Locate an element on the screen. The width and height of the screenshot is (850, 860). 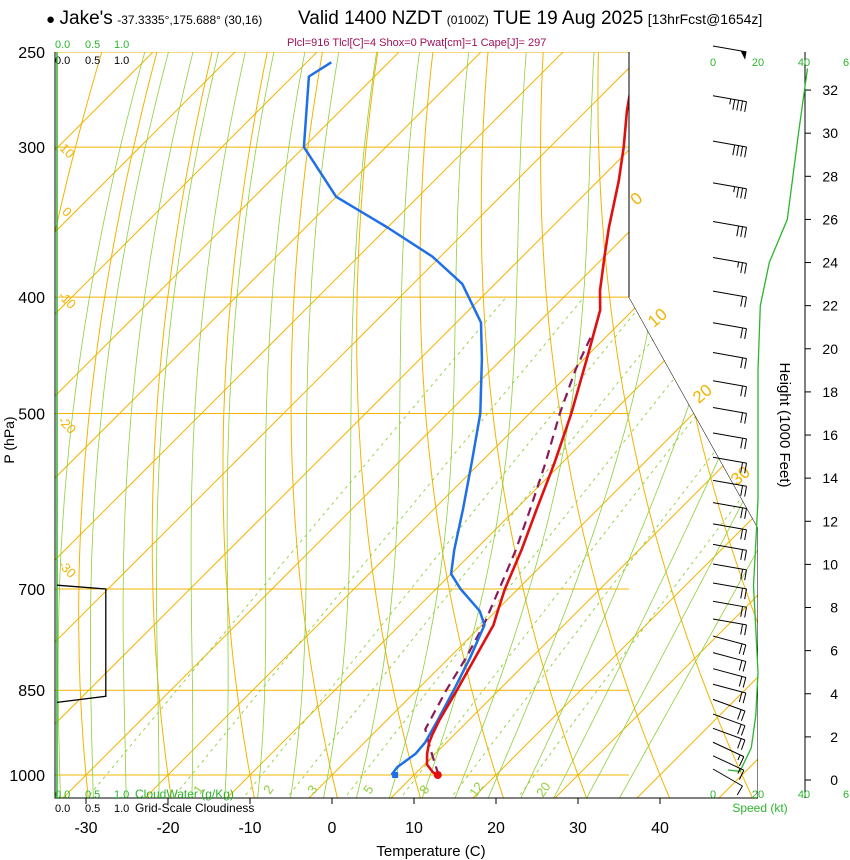
forecast-hour: [13hrFcst@1654z] is located at coordinates (705, 19).